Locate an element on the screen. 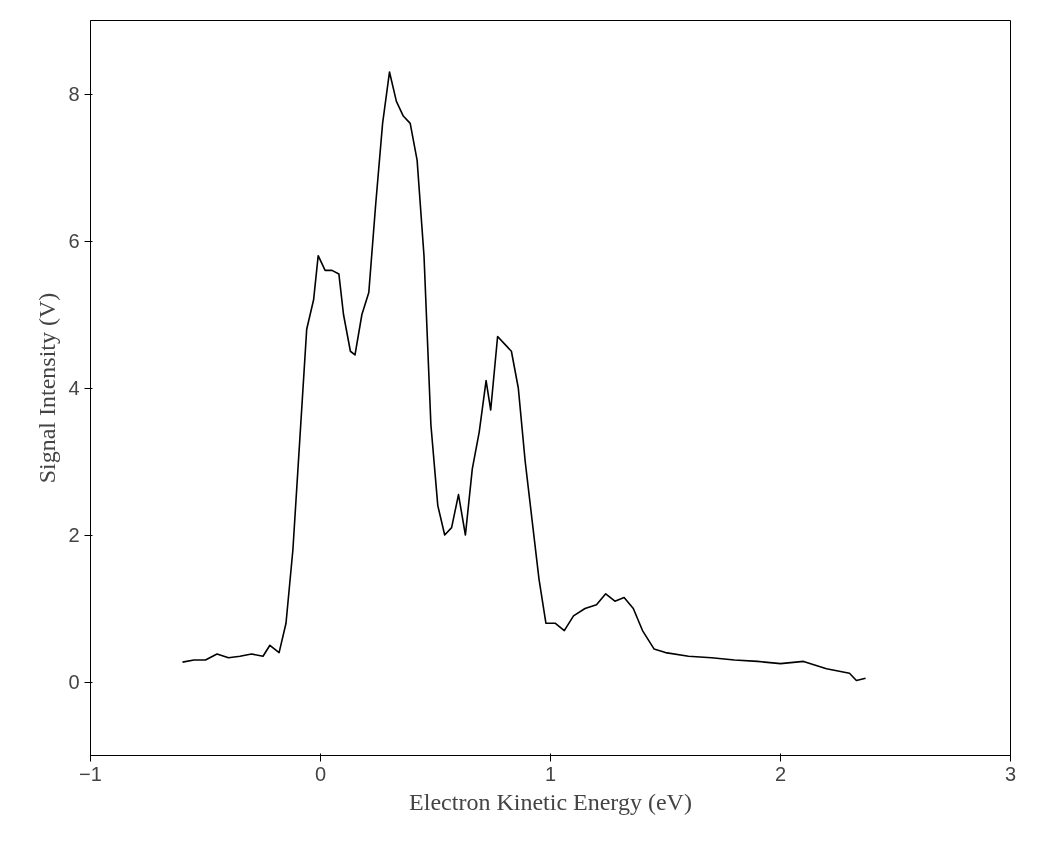 This screenshot has width=1037, height=856. y-tick-label: 4 is located at coordinates (74, 388).